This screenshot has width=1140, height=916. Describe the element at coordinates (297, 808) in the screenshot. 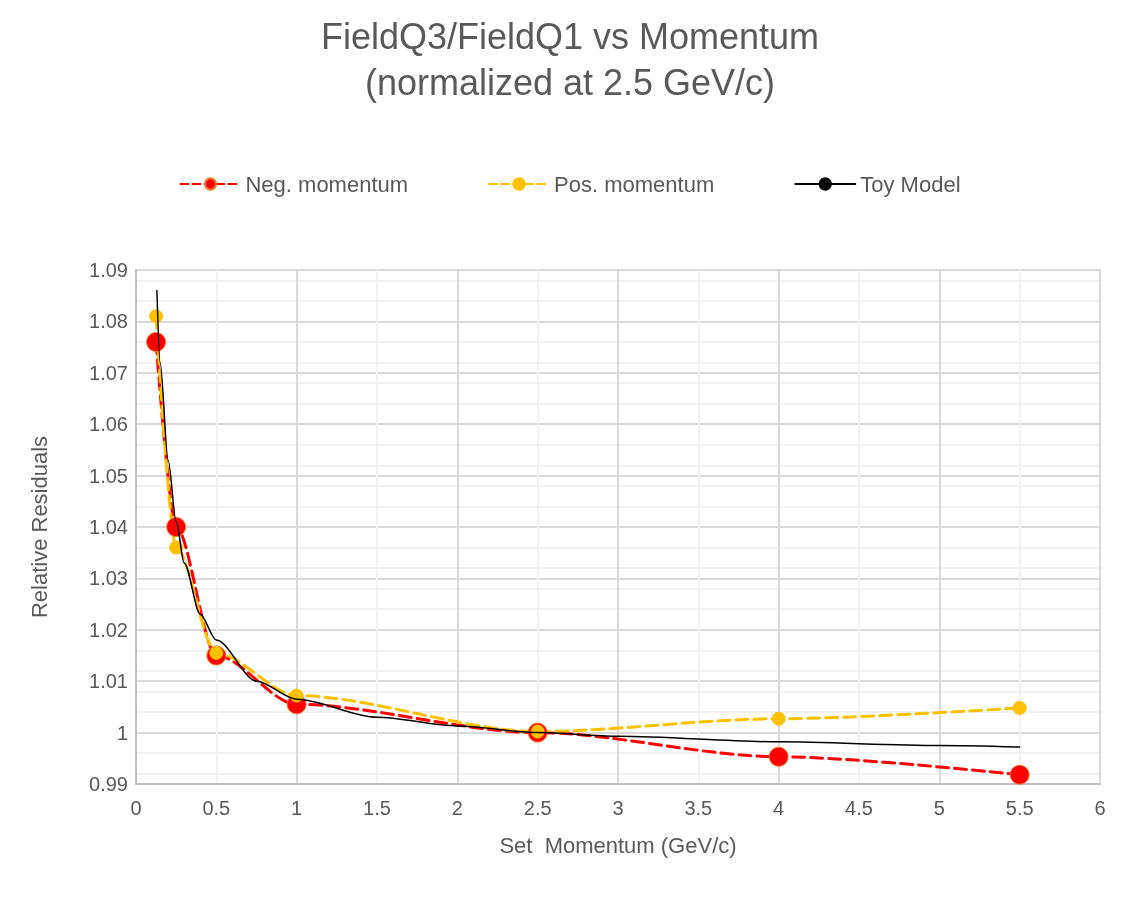

I see `x-tick-label: 1` at that location.